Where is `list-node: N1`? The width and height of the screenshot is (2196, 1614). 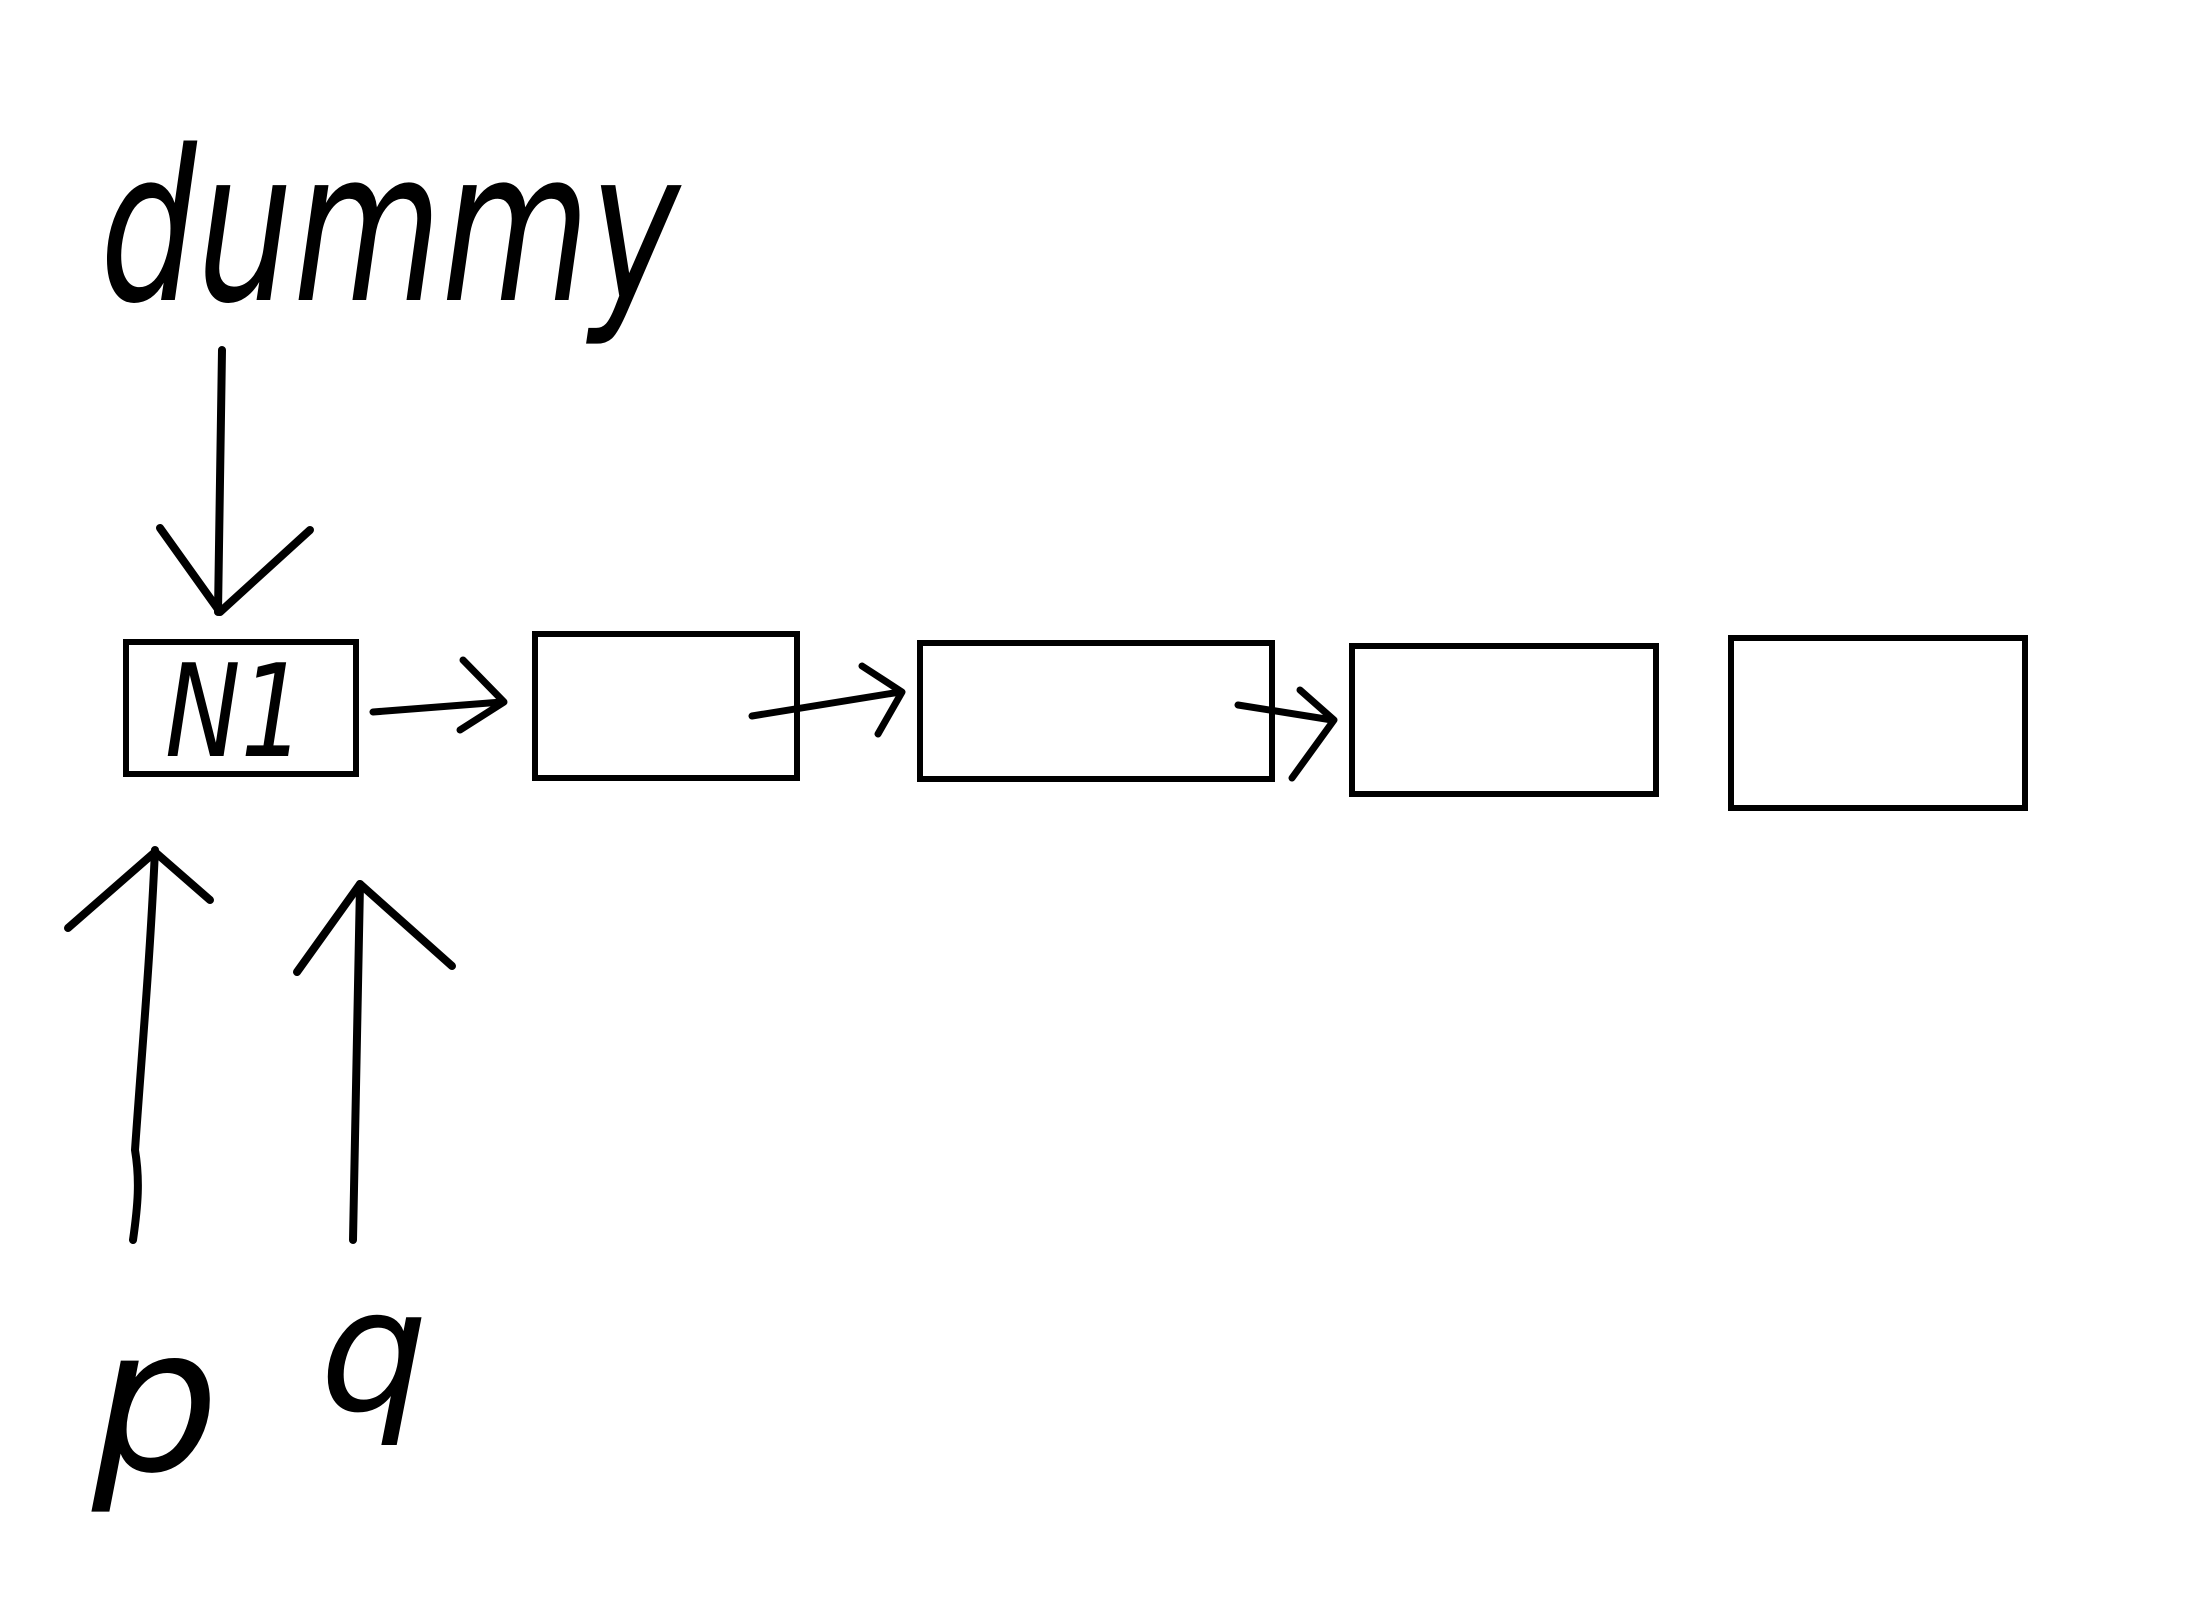
list-node: N1 is located at coordinates (241, 712).